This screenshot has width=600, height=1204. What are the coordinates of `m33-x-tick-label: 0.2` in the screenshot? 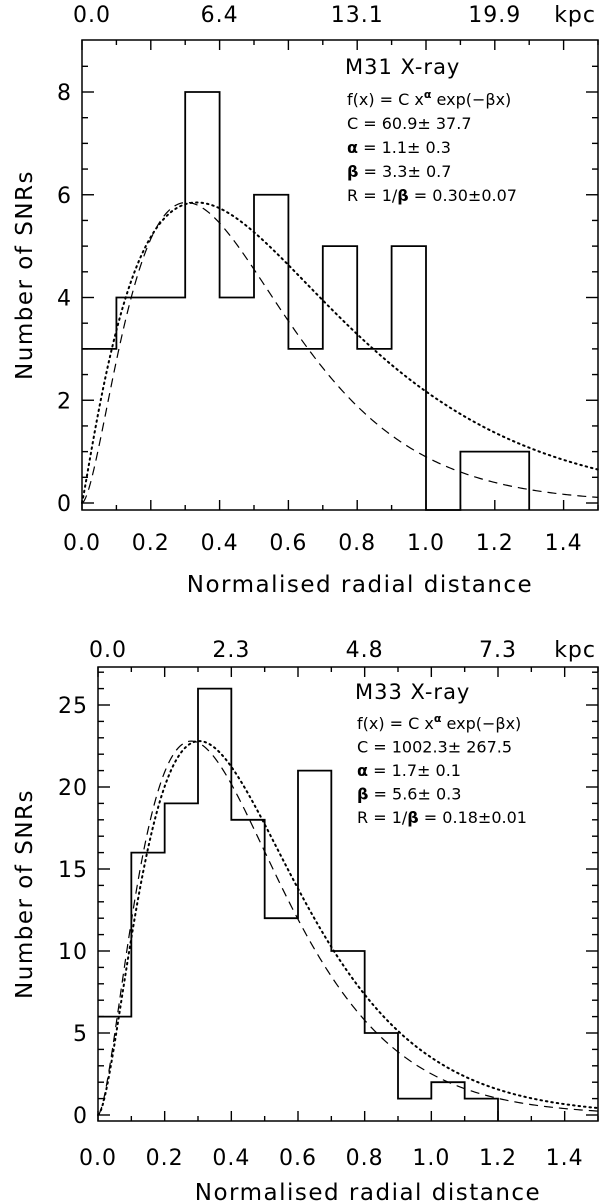 It's located at (165, 1158).